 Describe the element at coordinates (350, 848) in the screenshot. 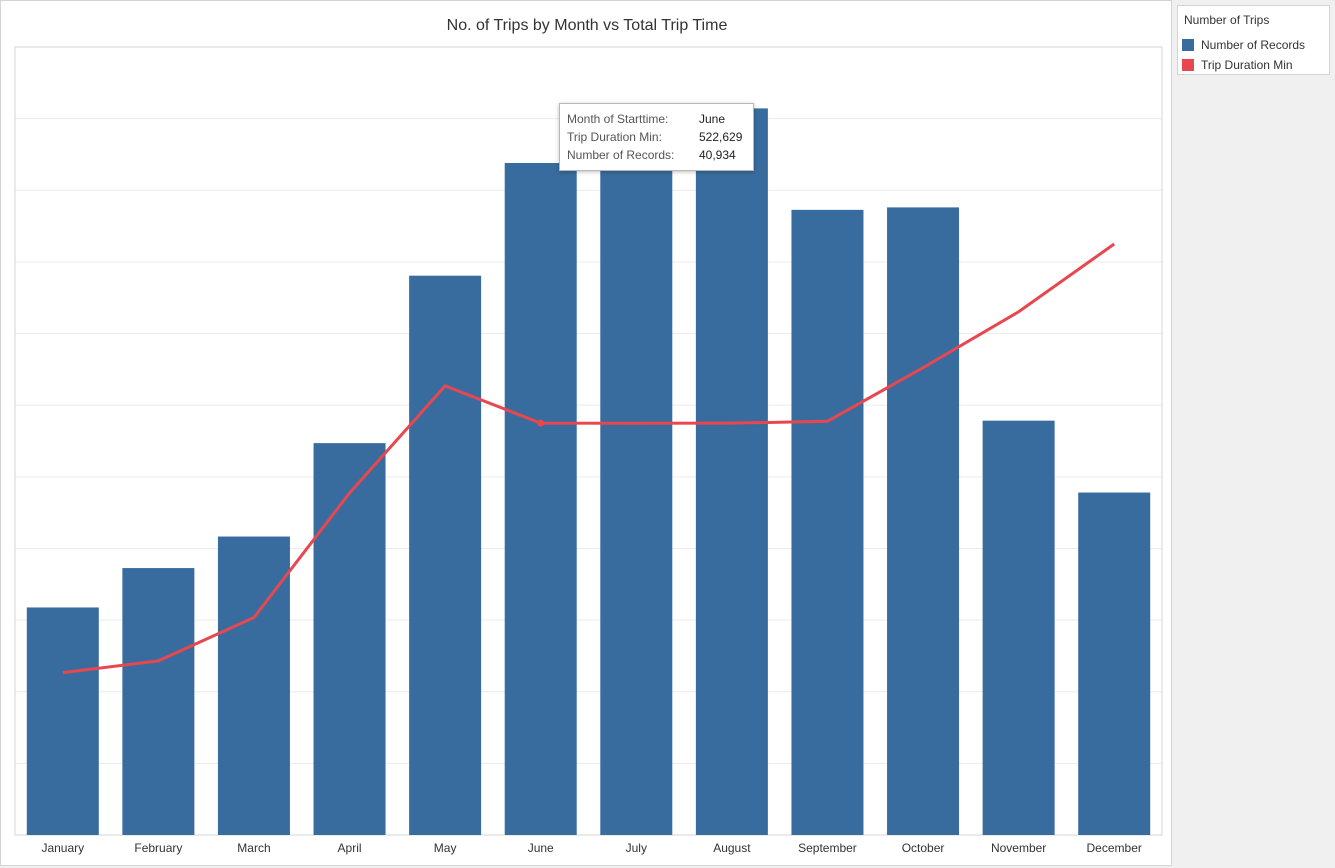

I see `x-tick-label: April` at that location.